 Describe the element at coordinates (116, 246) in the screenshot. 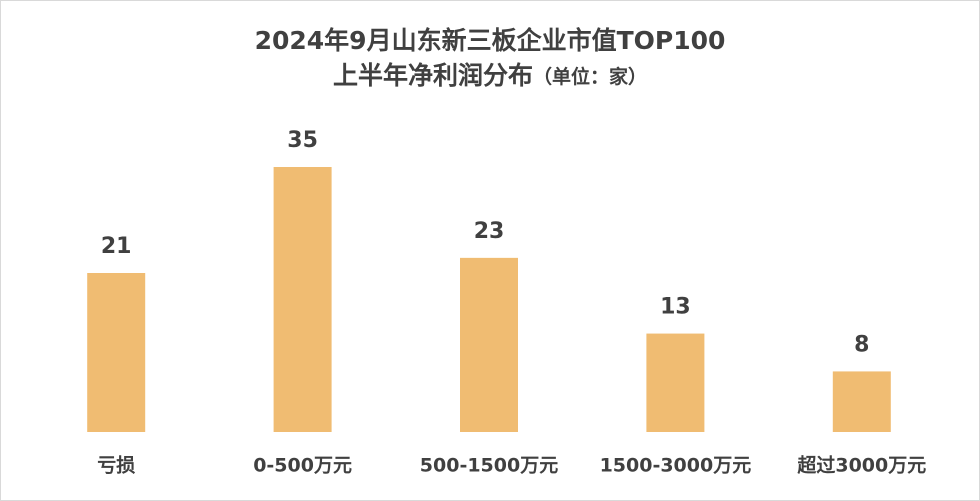

I see `data-label: 21` at that location.